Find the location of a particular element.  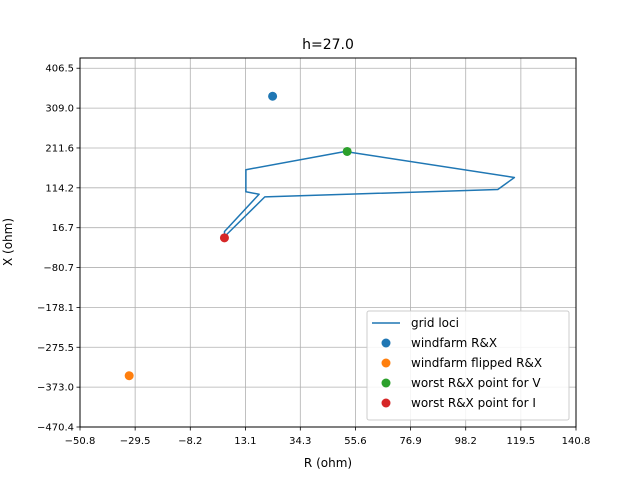

y-tick-label: −178.1 is located at coordinates (55, 308).